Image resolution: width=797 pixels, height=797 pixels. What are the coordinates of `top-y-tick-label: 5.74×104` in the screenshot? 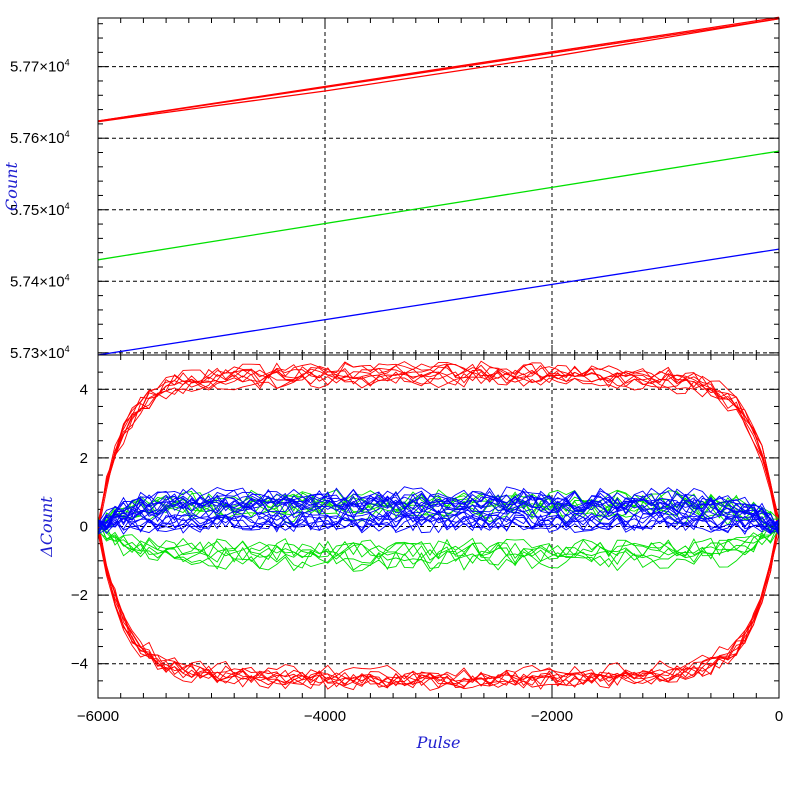 It's located at (40, 281).